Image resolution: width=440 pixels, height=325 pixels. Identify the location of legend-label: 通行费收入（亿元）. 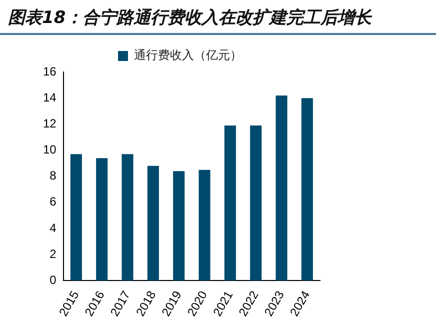
(188, 55).